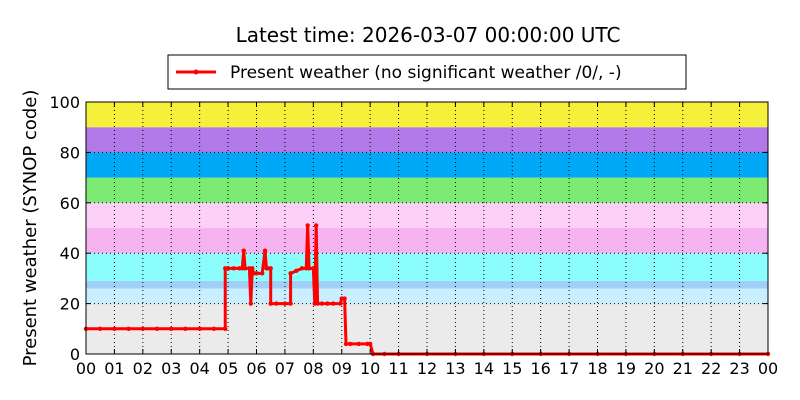 This screenshot has height=400, width=800. I want to click on x-tick-label: 06, so click(256, 368).